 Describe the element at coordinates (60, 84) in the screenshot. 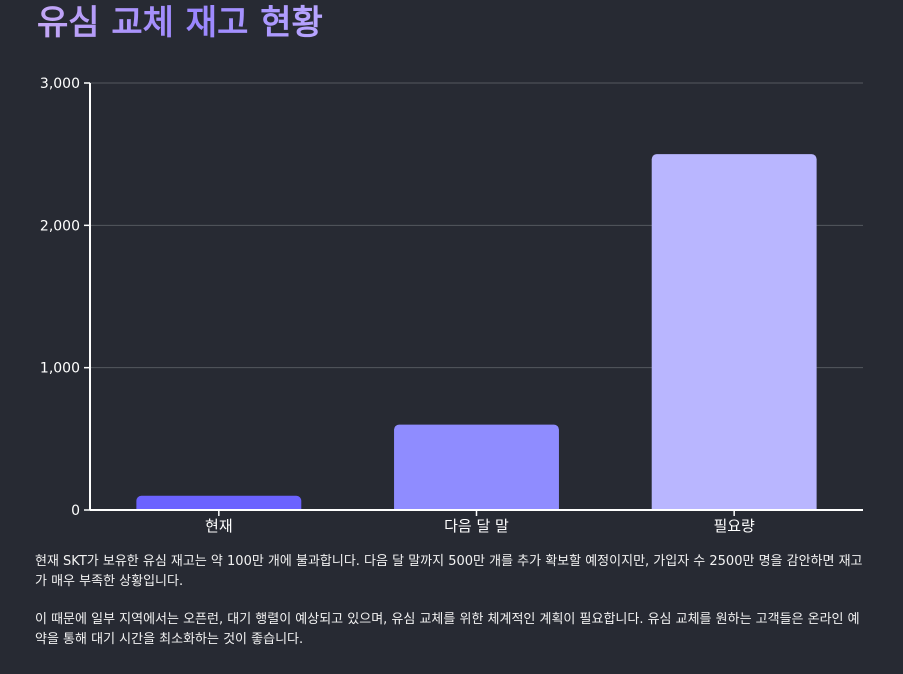

I see `y-tick-label: 3,000` at that location.